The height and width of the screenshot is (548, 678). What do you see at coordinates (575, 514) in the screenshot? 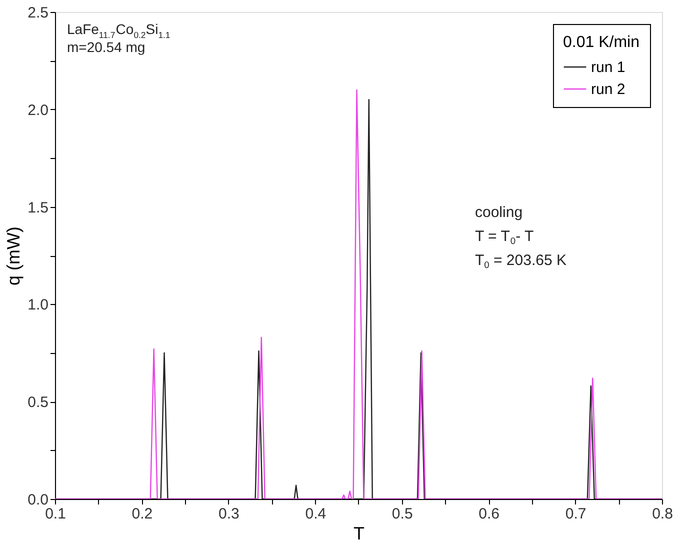
I see `x-tick-label: 0.7` at bounding box center [575, 514].